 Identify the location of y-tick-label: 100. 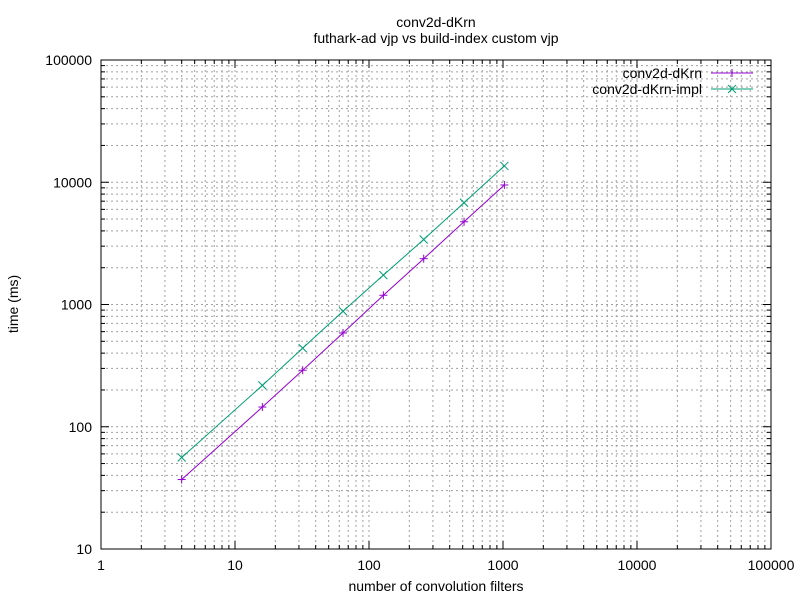
(81, 427).